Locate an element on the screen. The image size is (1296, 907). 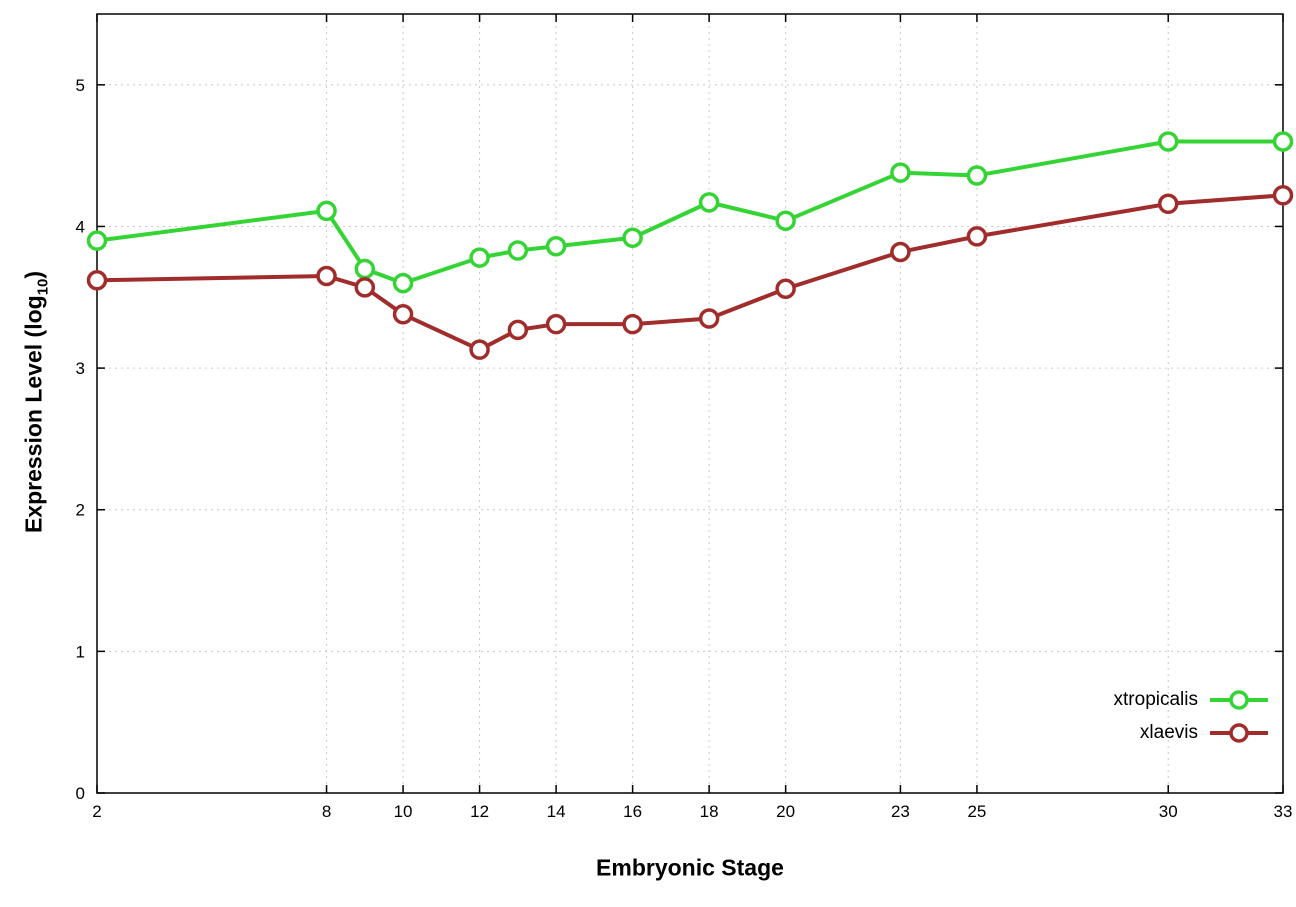
y-tick-label: 0 is located at coordinates (80, 793).